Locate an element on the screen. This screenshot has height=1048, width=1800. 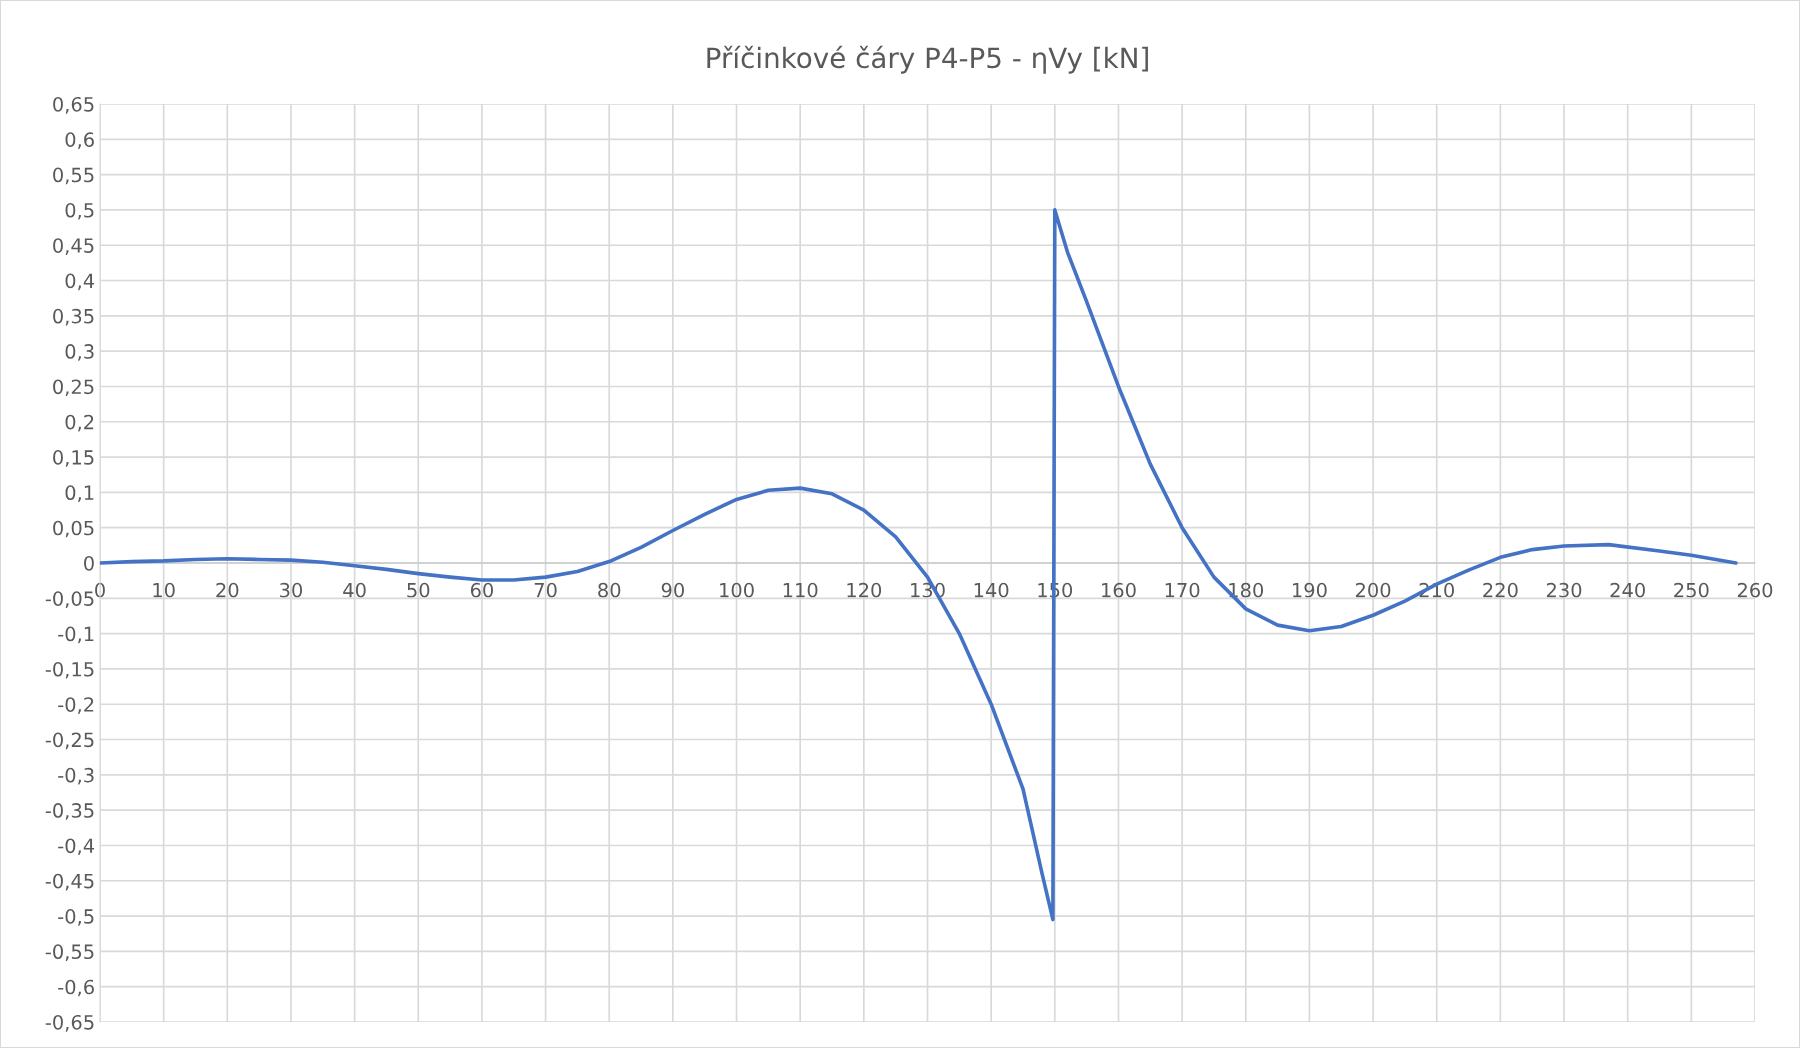
x-tick-label: 100 is located at coordinates (737, 590).